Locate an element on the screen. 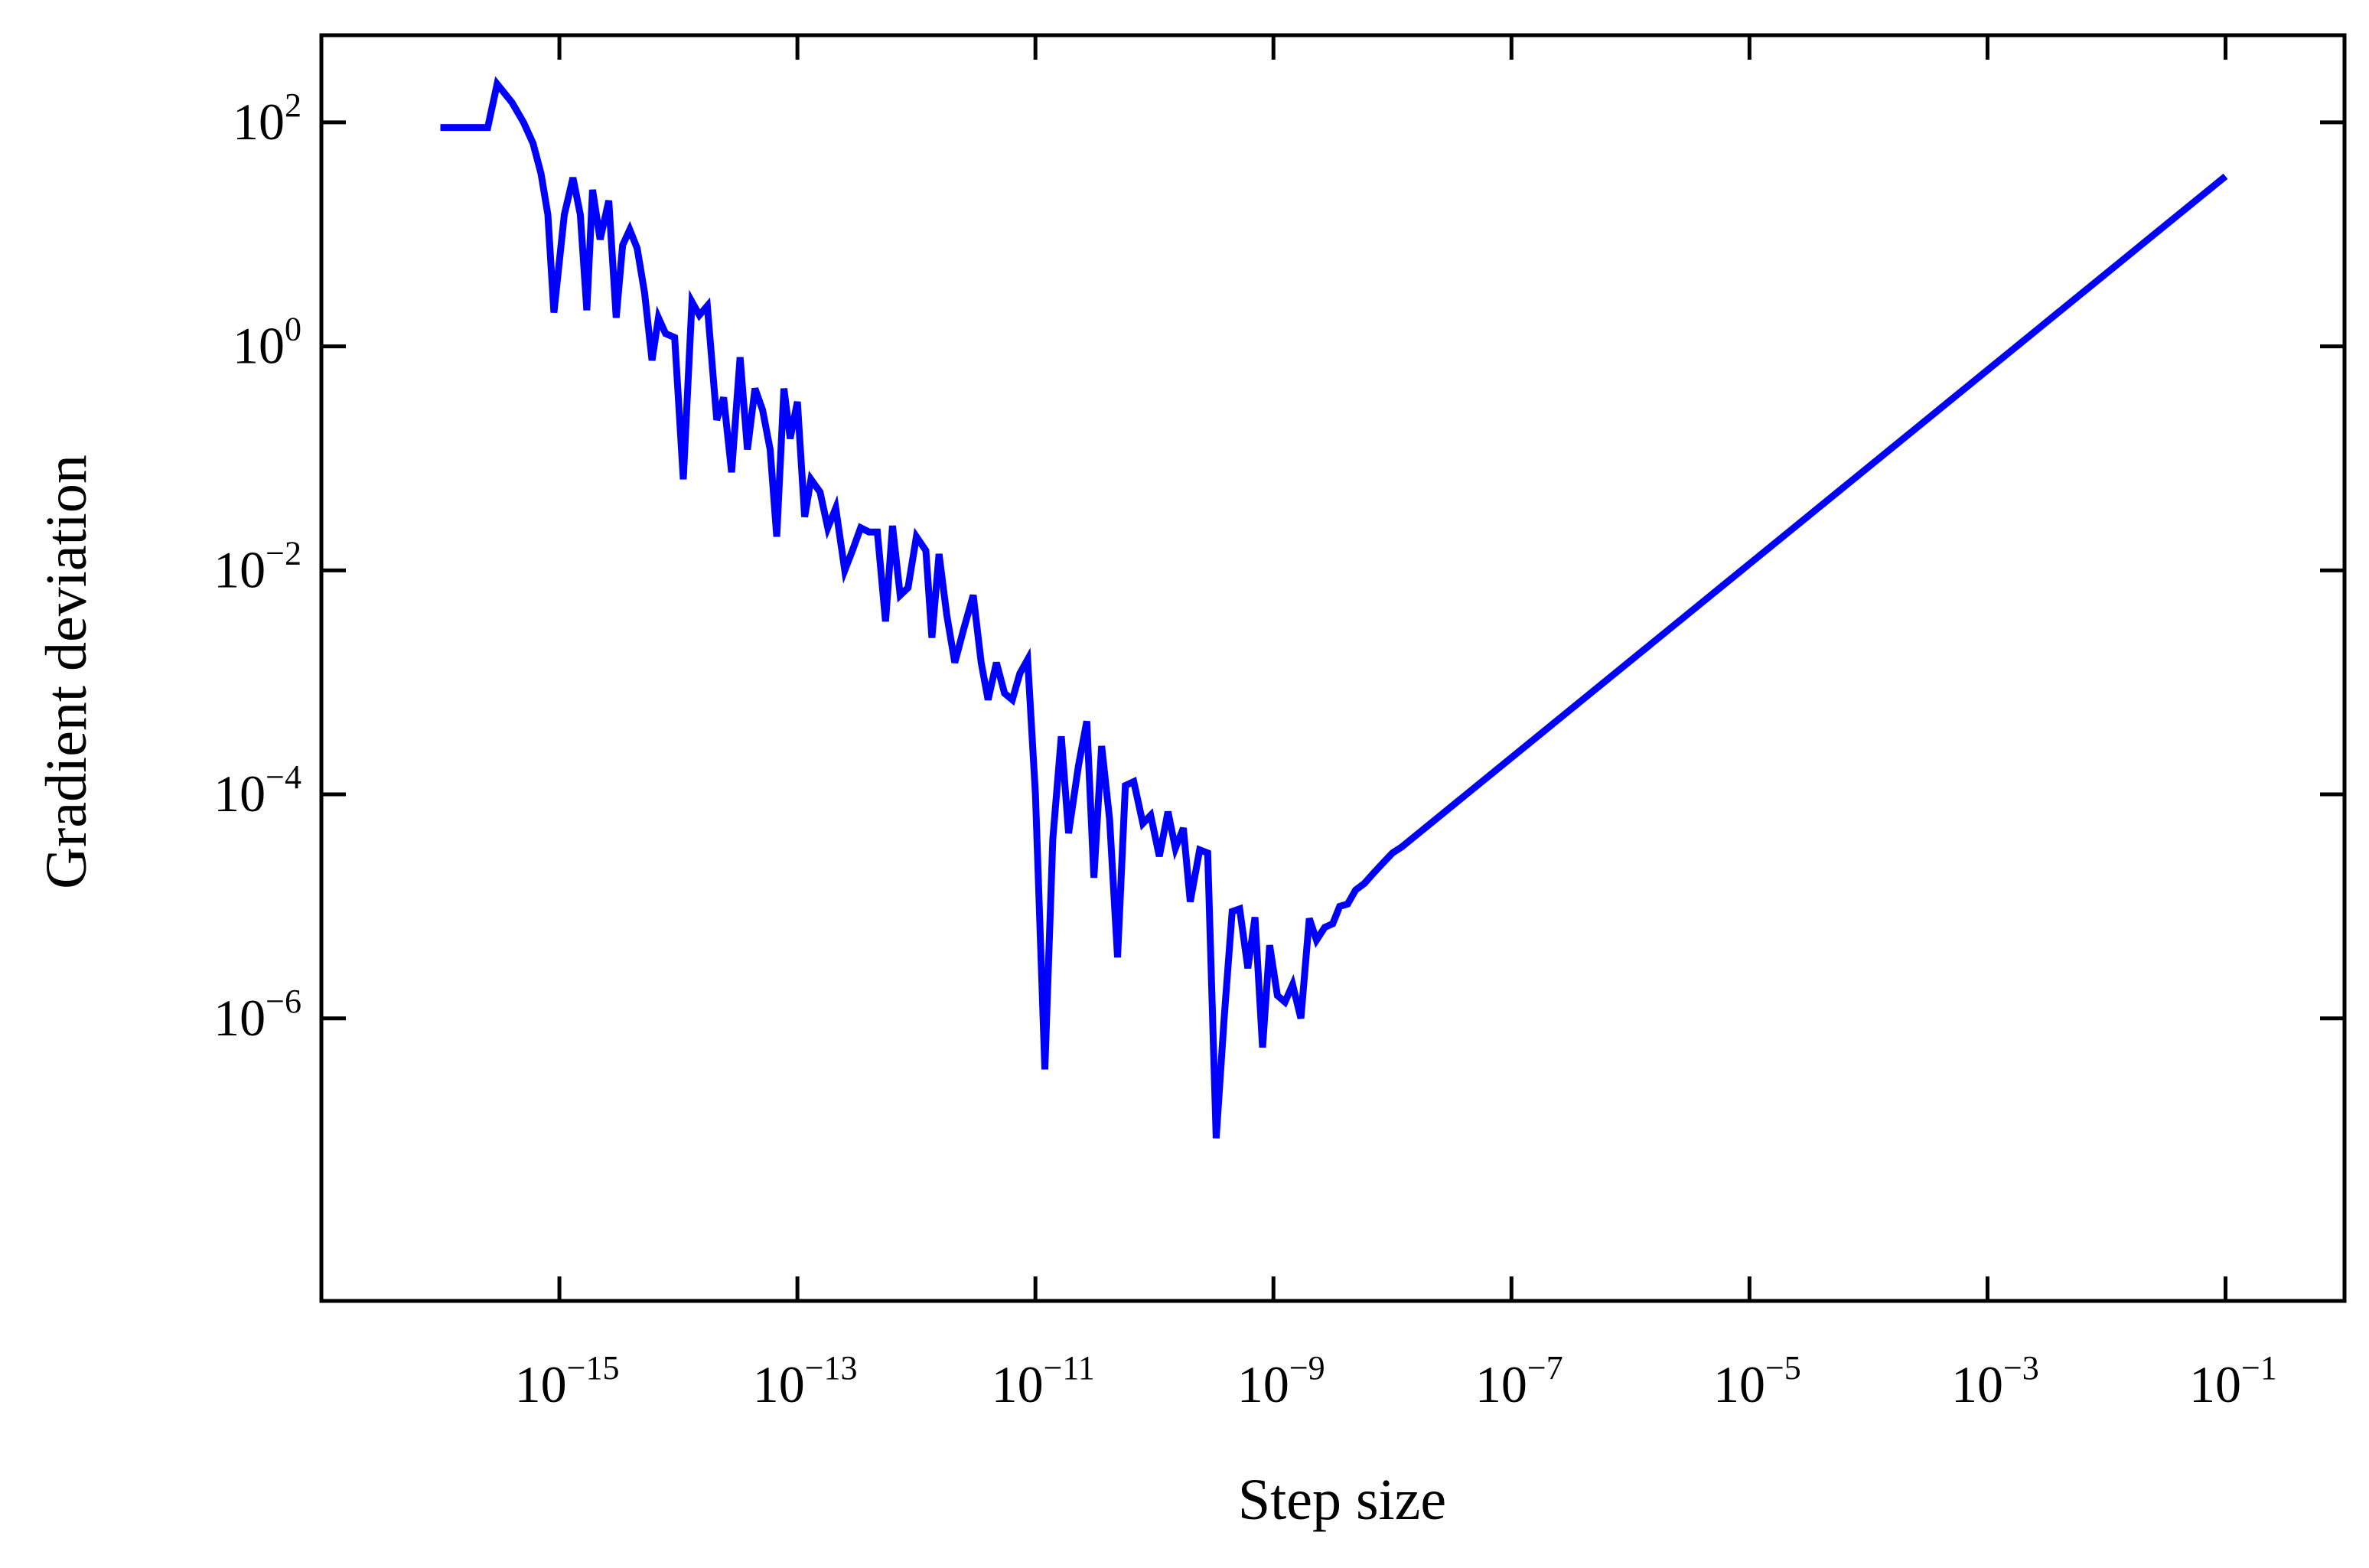 The width and height of the screenshot is (2369, 1568). x-tick-label: 10⁻⁹ is located at coordinates (1281, 1381).